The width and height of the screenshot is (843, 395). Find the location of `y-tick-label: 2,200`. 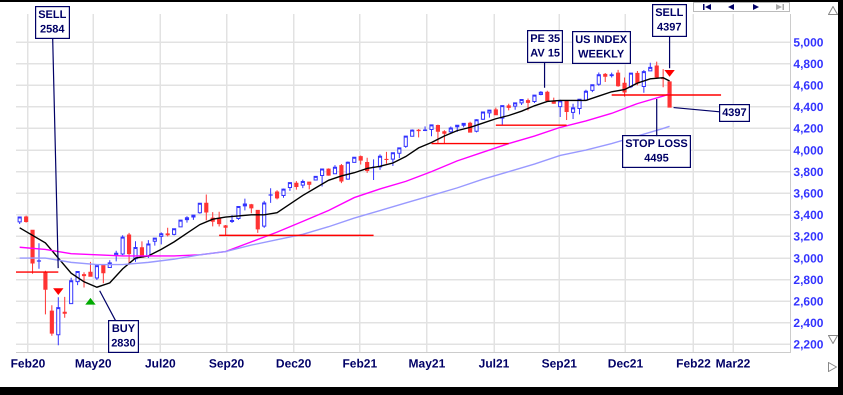

y-tick-label: 2,200 is located at coordinates (808, 345).